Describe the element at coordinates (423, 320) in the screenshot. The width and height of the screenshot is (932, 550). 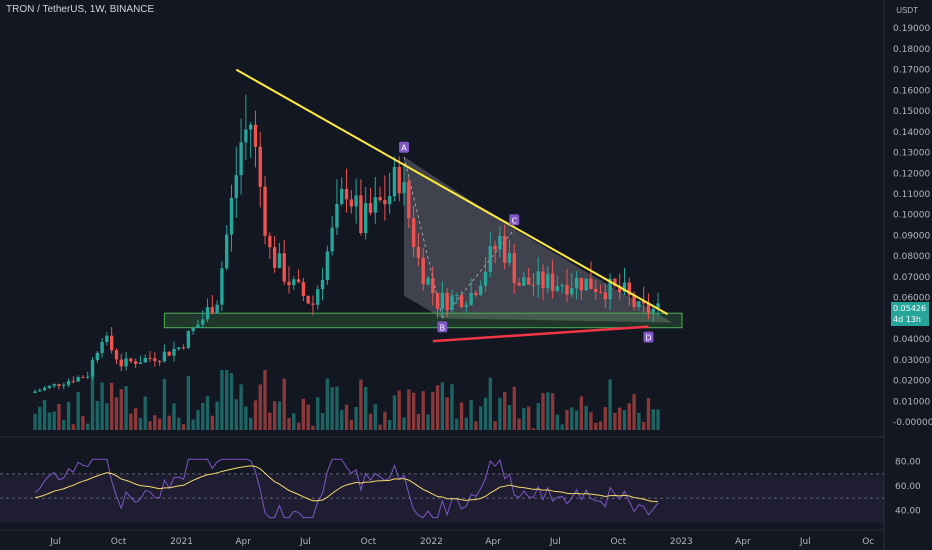
I see `support-zone-box` at that location.